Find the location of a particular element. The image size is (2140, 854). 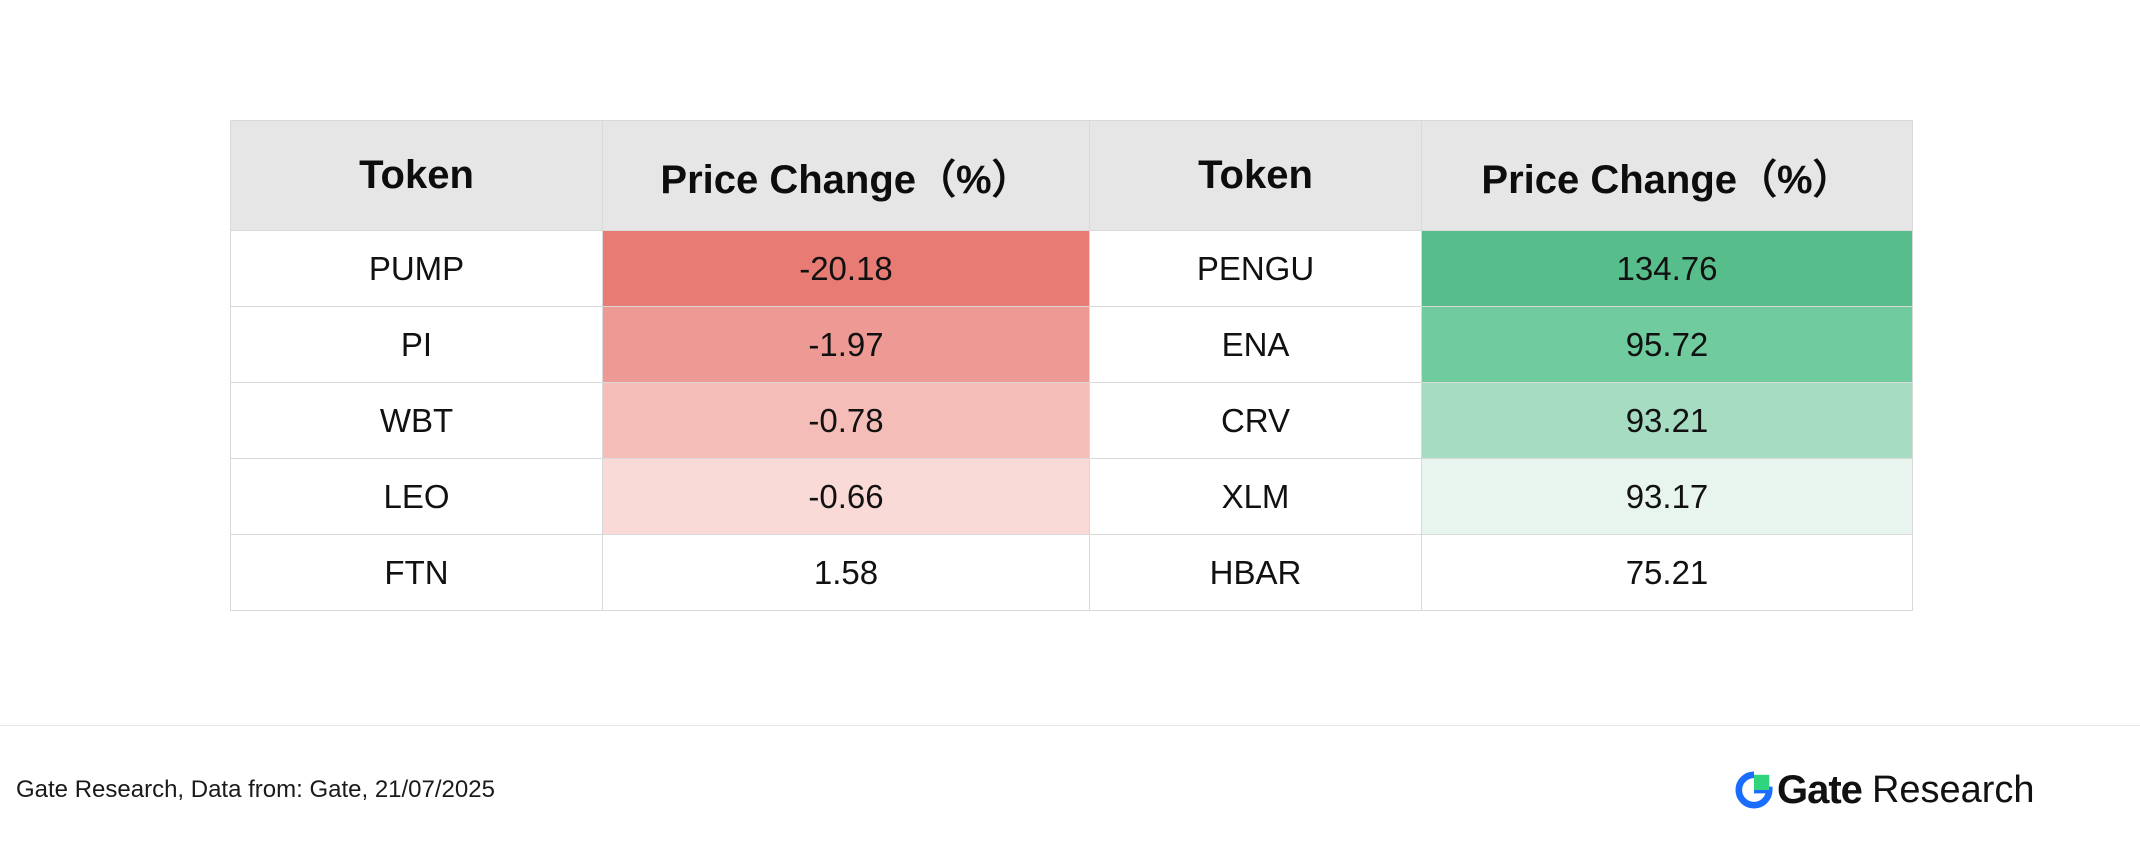

price-change-cell-left: -1.97 is located at coordinates (846, 344).